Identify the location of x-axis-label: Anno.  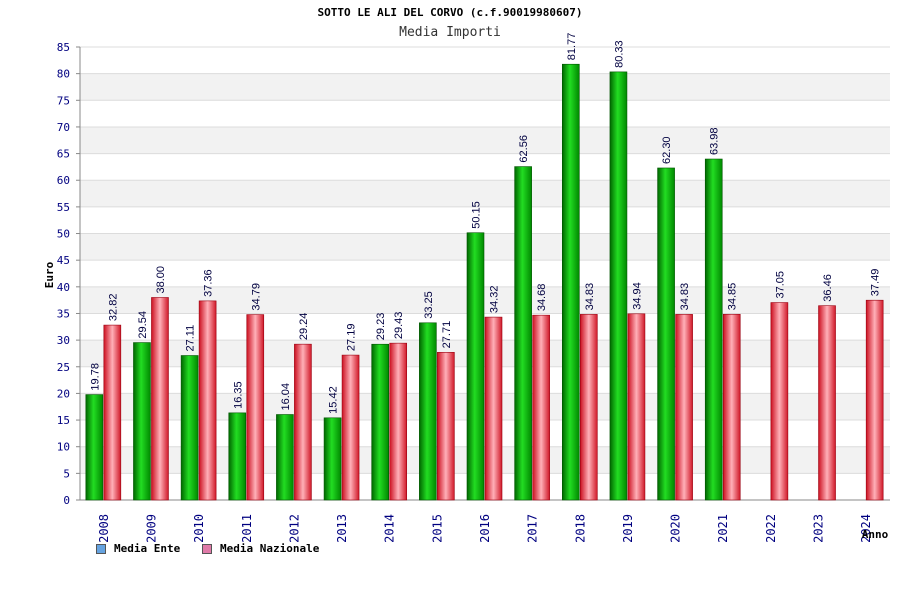
(875, 534).